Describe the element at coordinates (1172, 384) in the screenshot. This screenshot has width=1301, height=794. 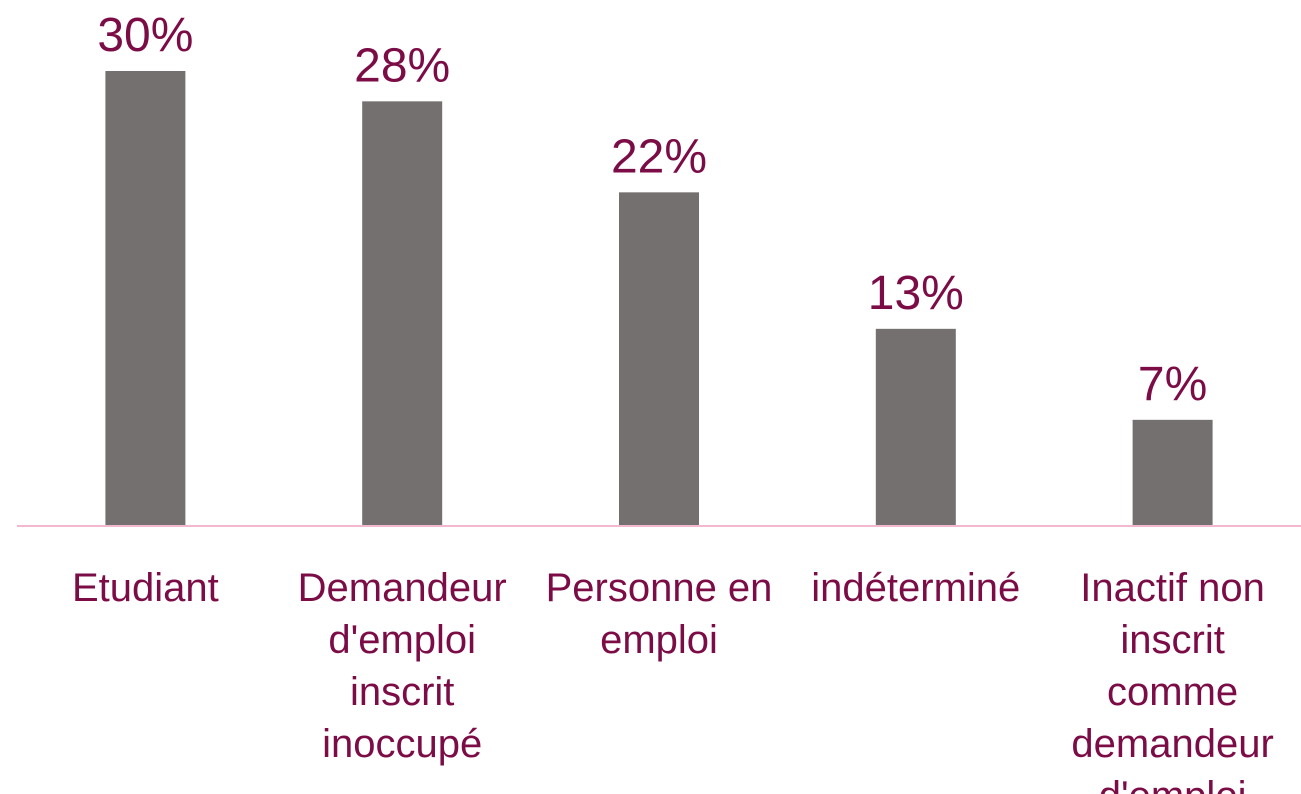
I see `value-label: 7%` at that location.